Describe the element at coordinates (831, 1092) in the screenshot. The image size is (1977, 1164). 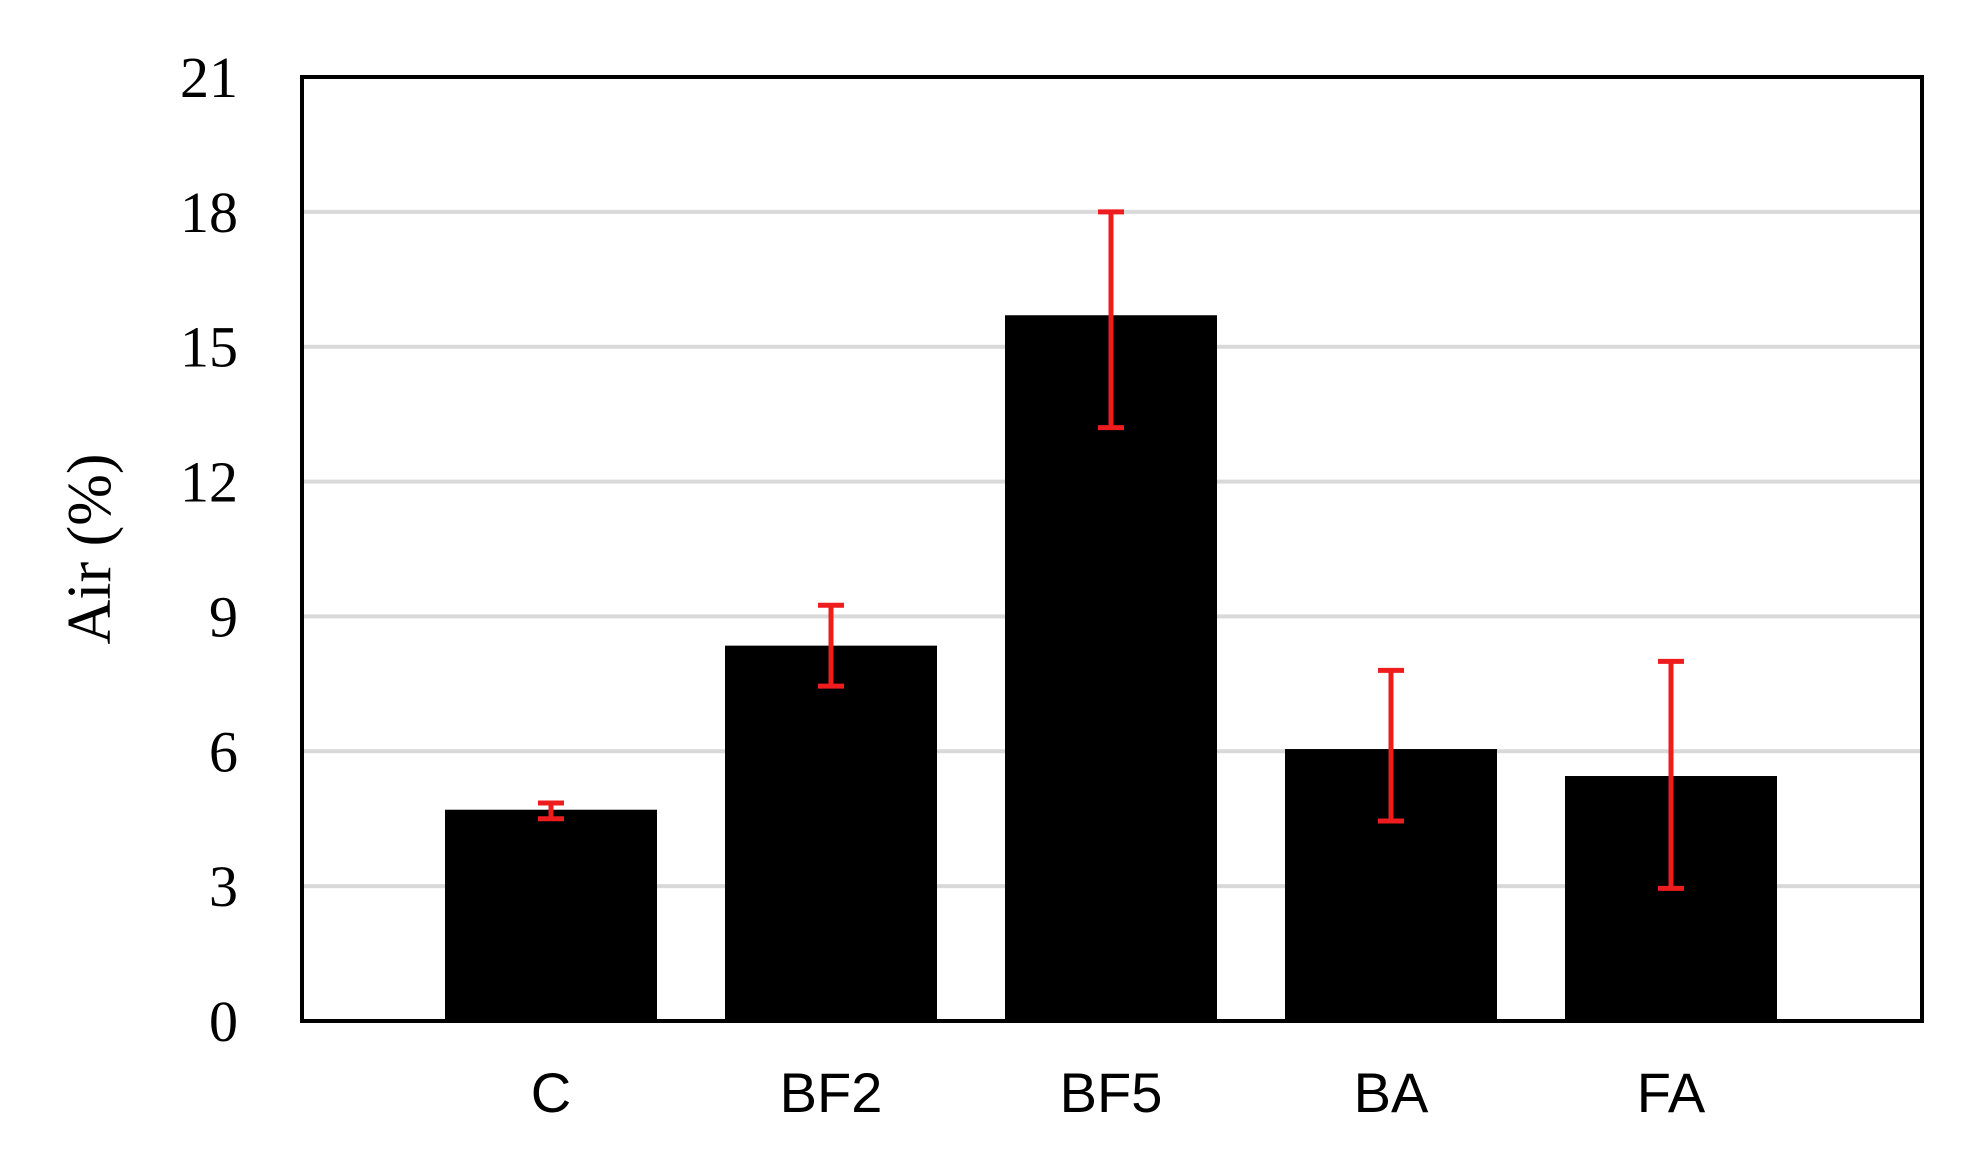
I see `x-tick-label-BF2: BF2` at that location.